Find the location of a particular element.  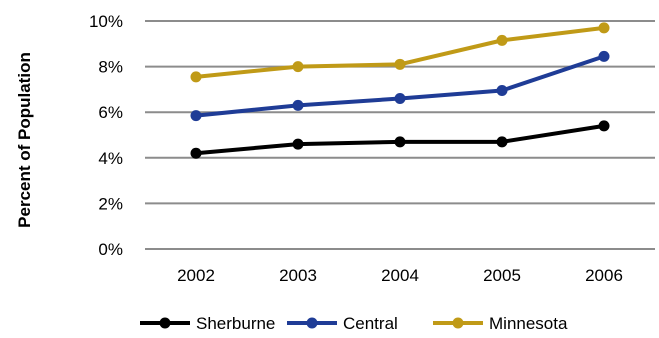

y-tick-label: 6% is located at coordinates (110, 112).